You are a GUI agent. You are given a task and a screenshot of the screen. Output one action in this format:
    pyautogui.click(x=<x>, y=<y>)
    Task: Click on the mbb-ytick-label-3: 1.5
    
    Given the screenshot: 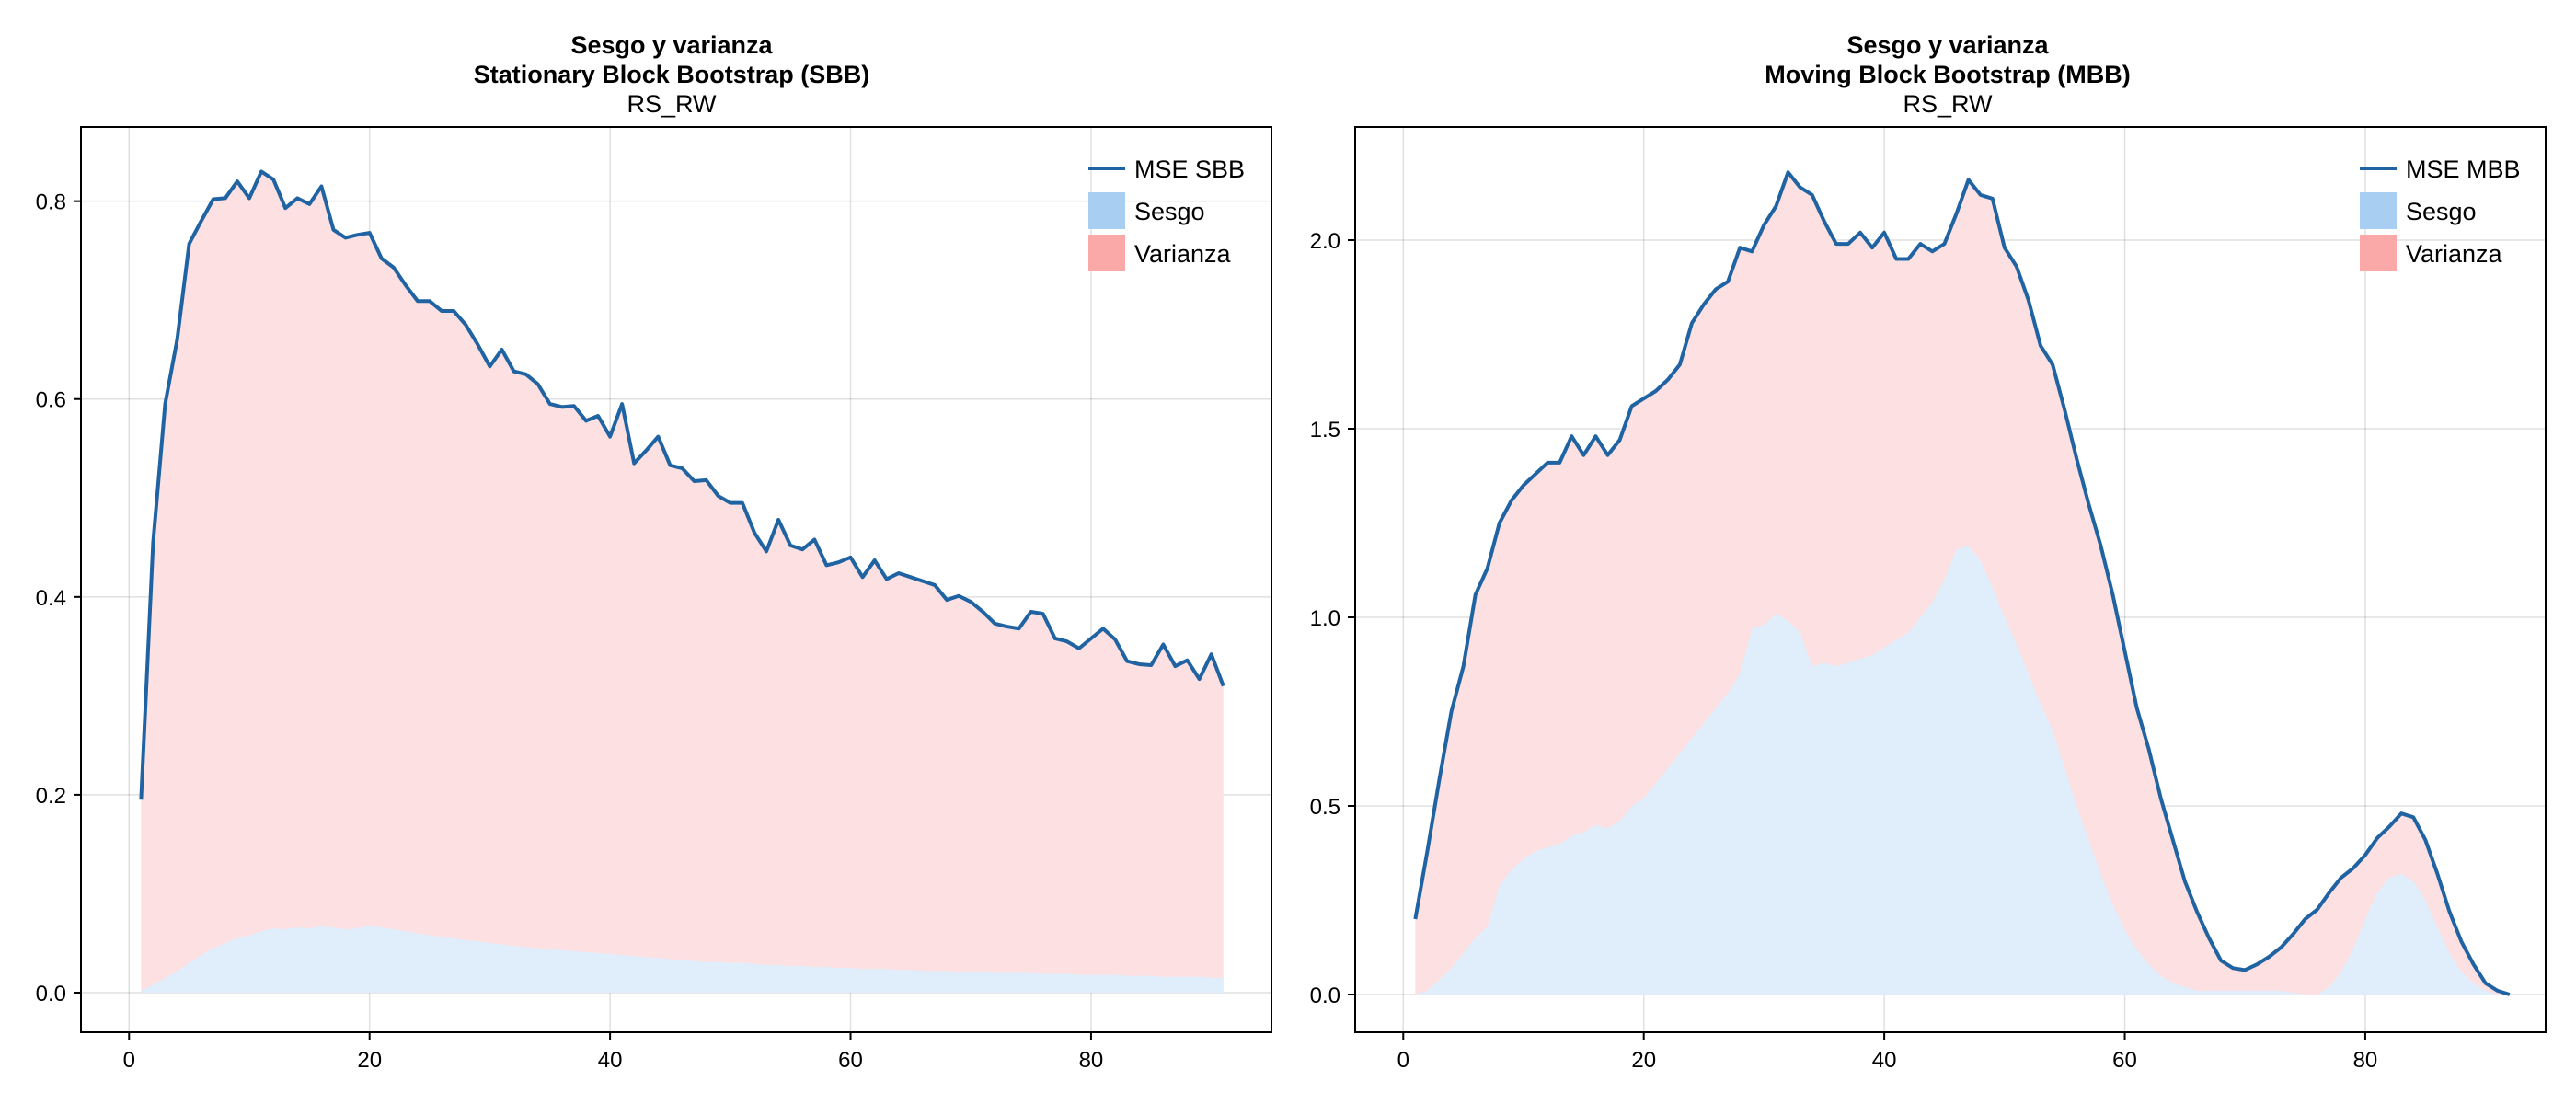 What is the action you would take?
    pyautogui.click(x=1325, y=430)
    